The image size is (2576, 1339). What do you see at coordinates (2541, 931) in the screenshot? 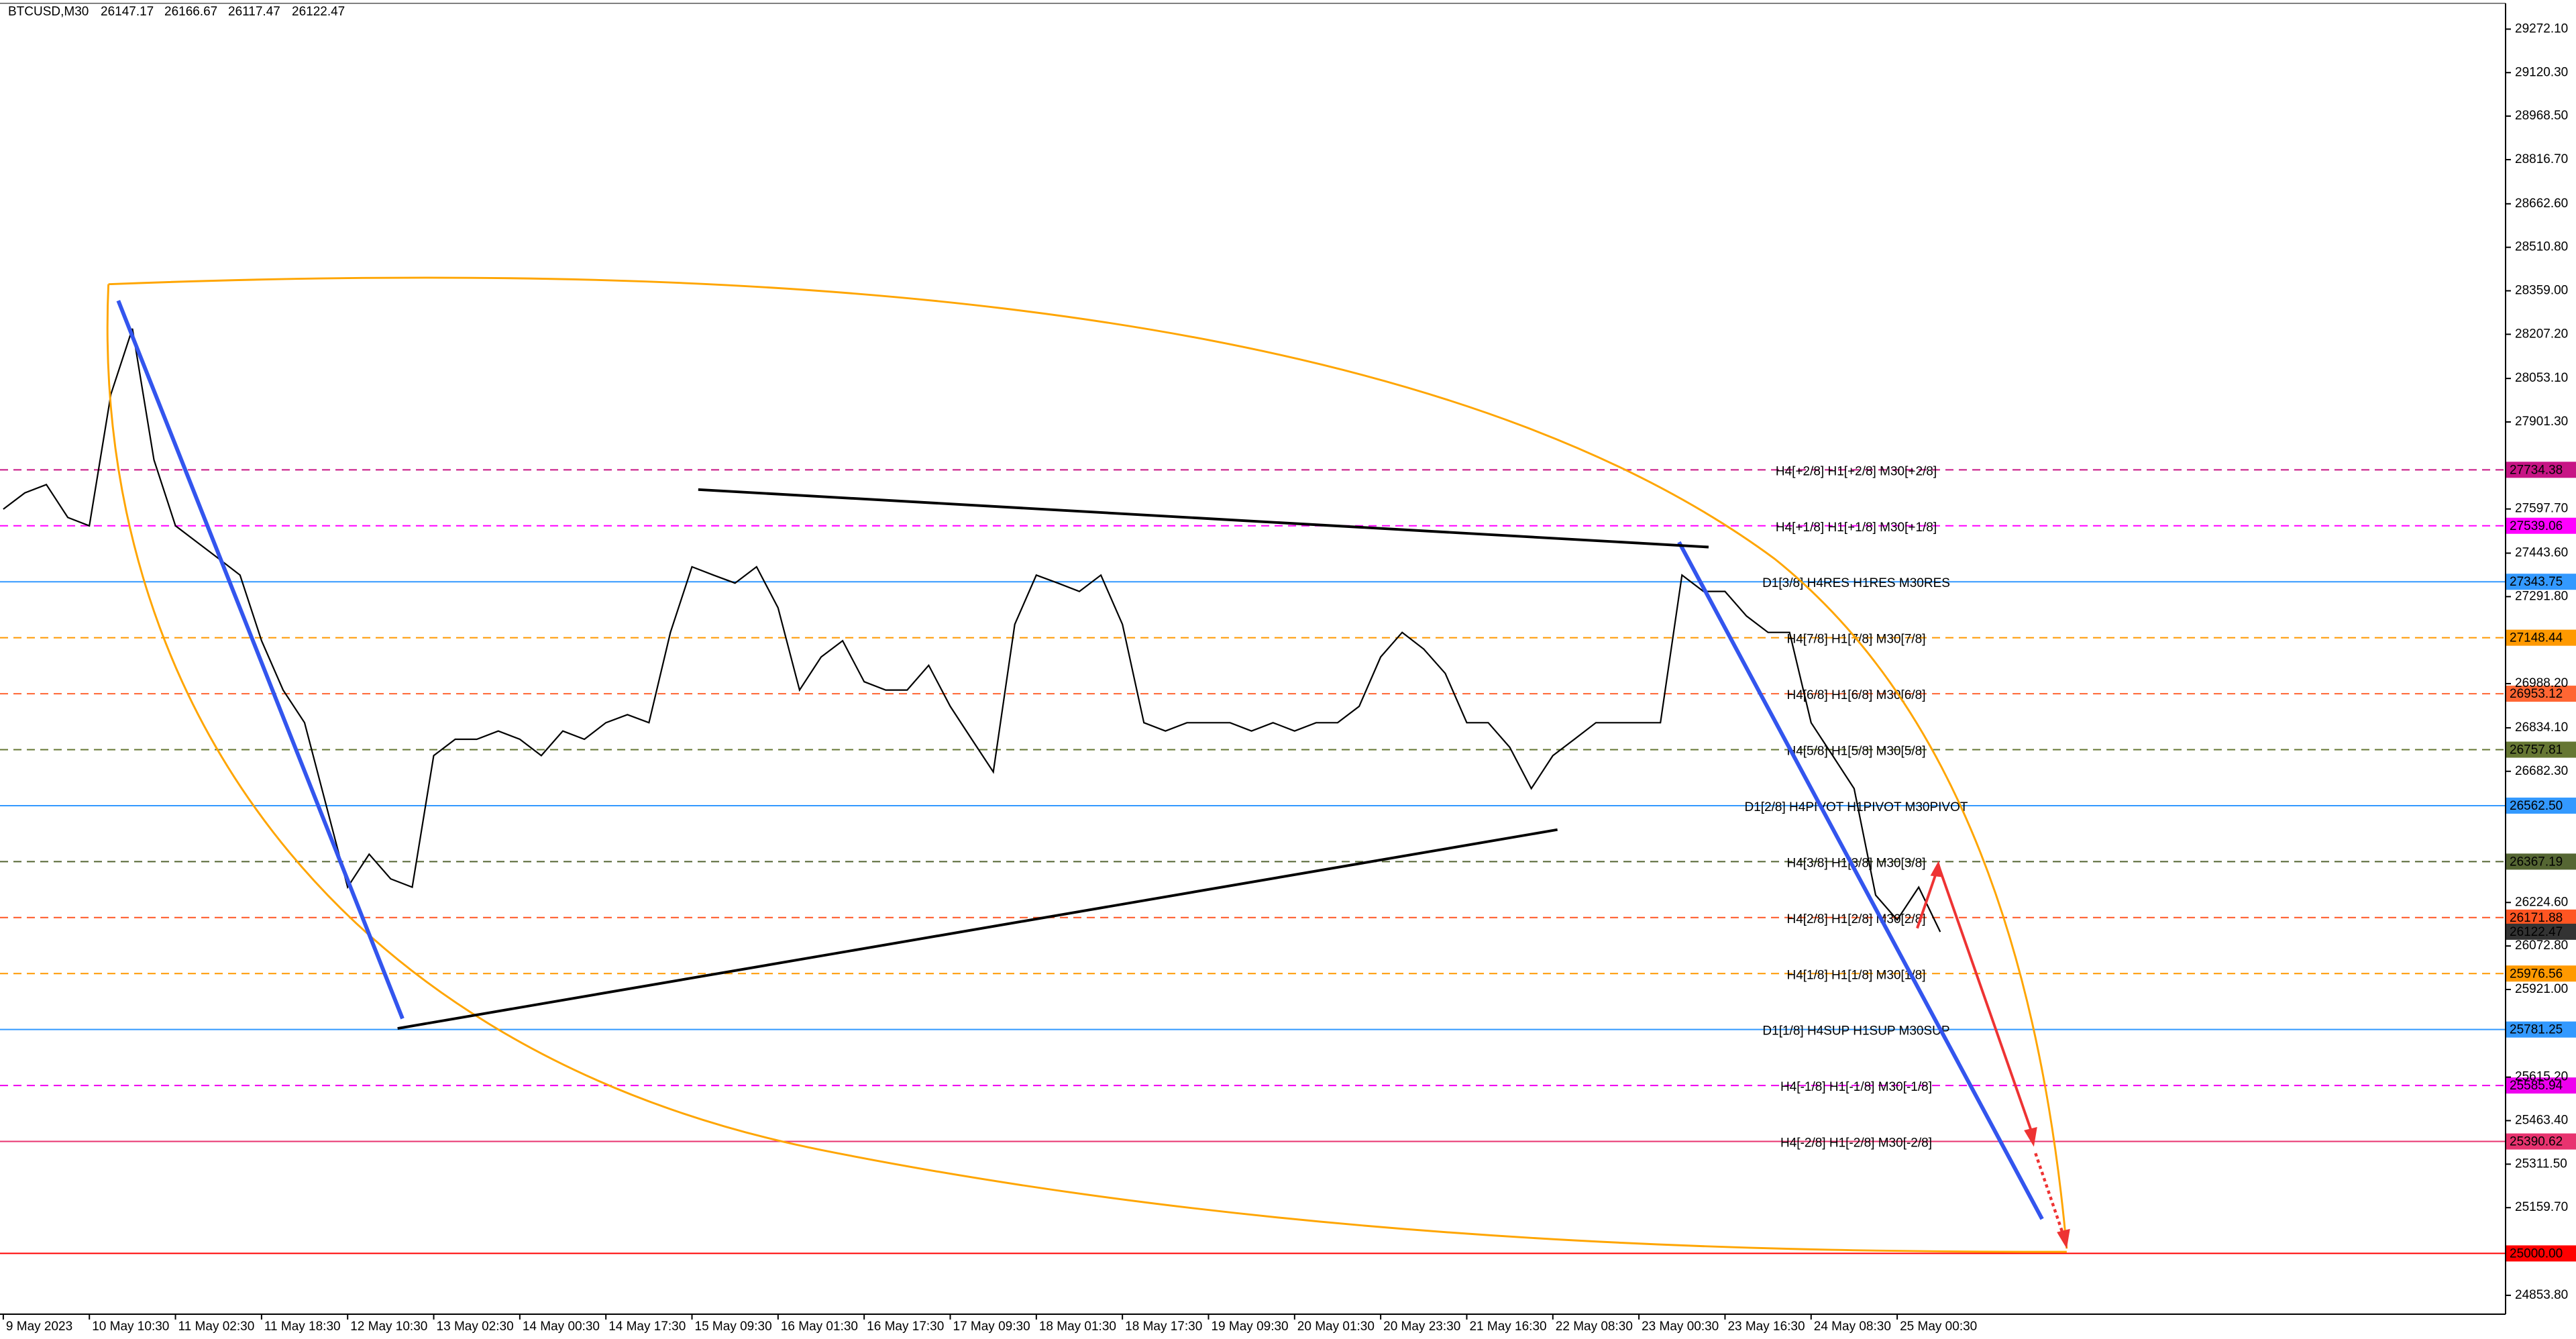
I see `price-tag` at bounding box center [2541, 931].